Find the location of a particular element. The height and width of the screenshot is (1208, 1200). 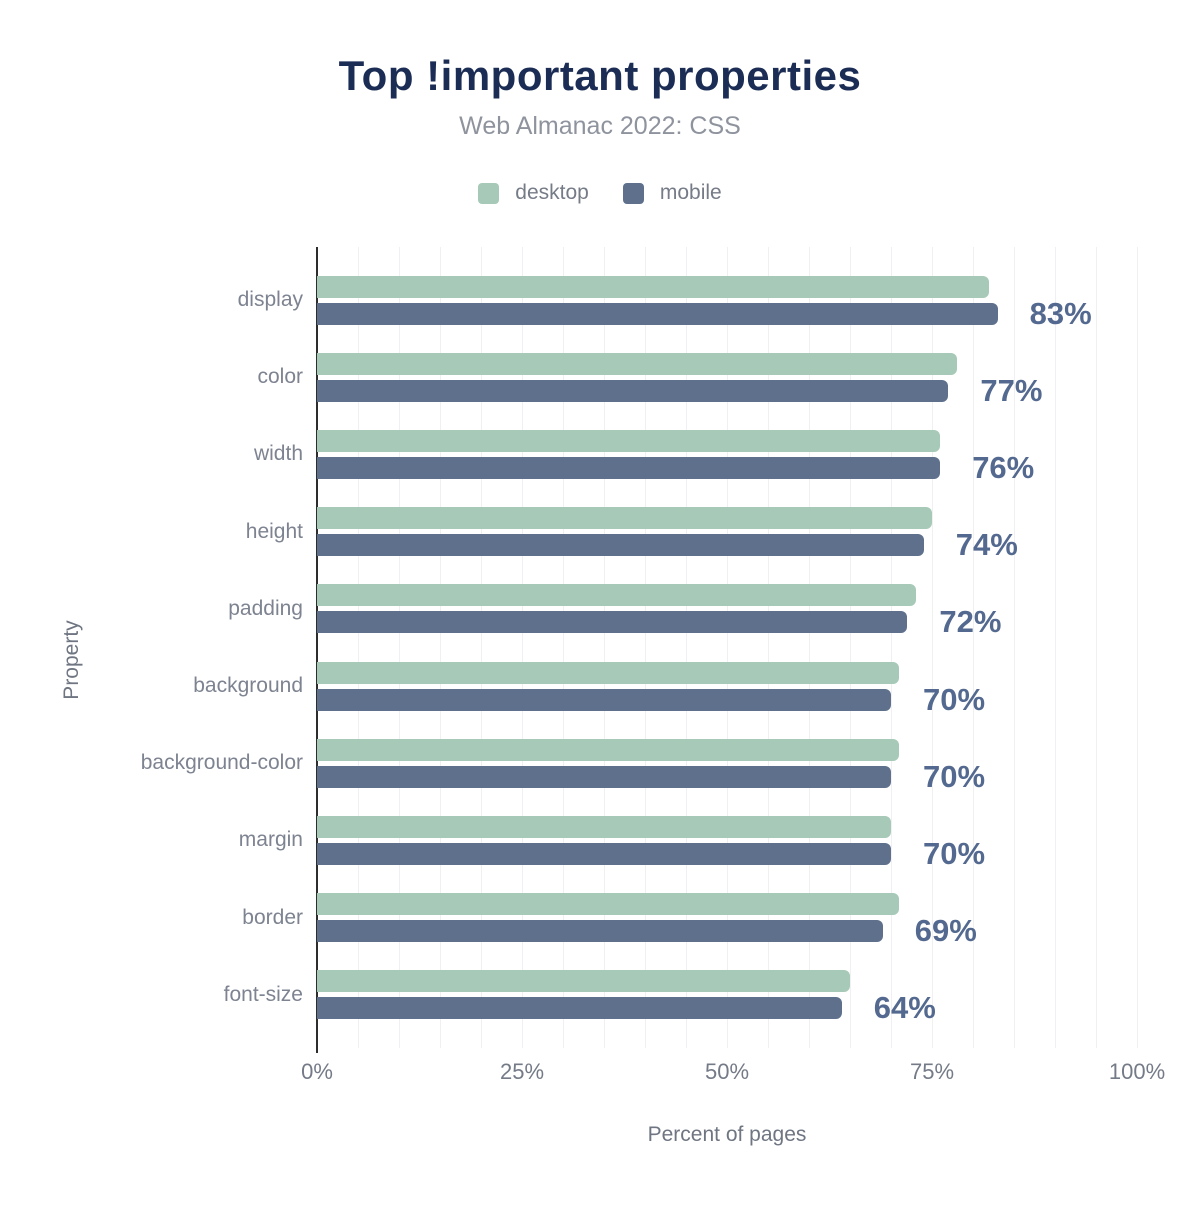

chart-subtitle: Web Almanac 2022: CSS is located at coordinates (600, 126).